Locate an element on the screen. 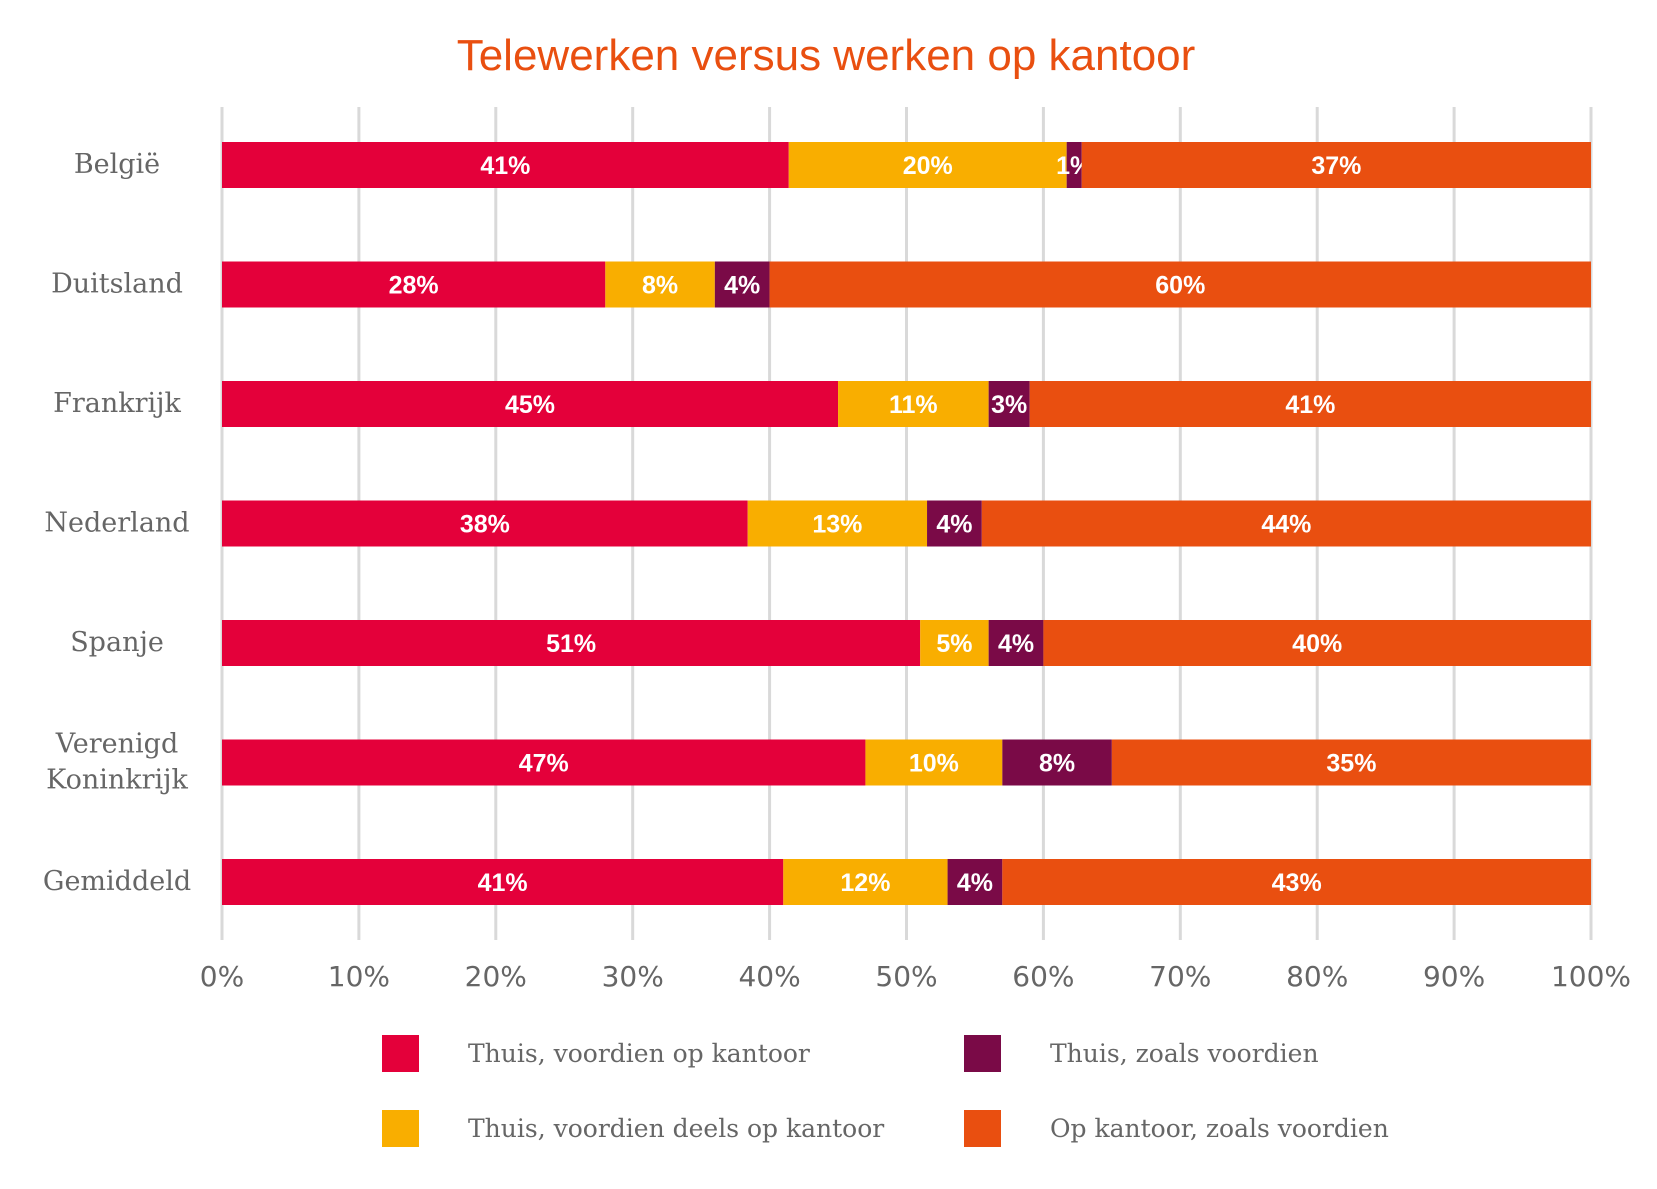 The width and height of the screenshot is (1657, 1189). data-label: 40% is located at coordinates (1317, 644).